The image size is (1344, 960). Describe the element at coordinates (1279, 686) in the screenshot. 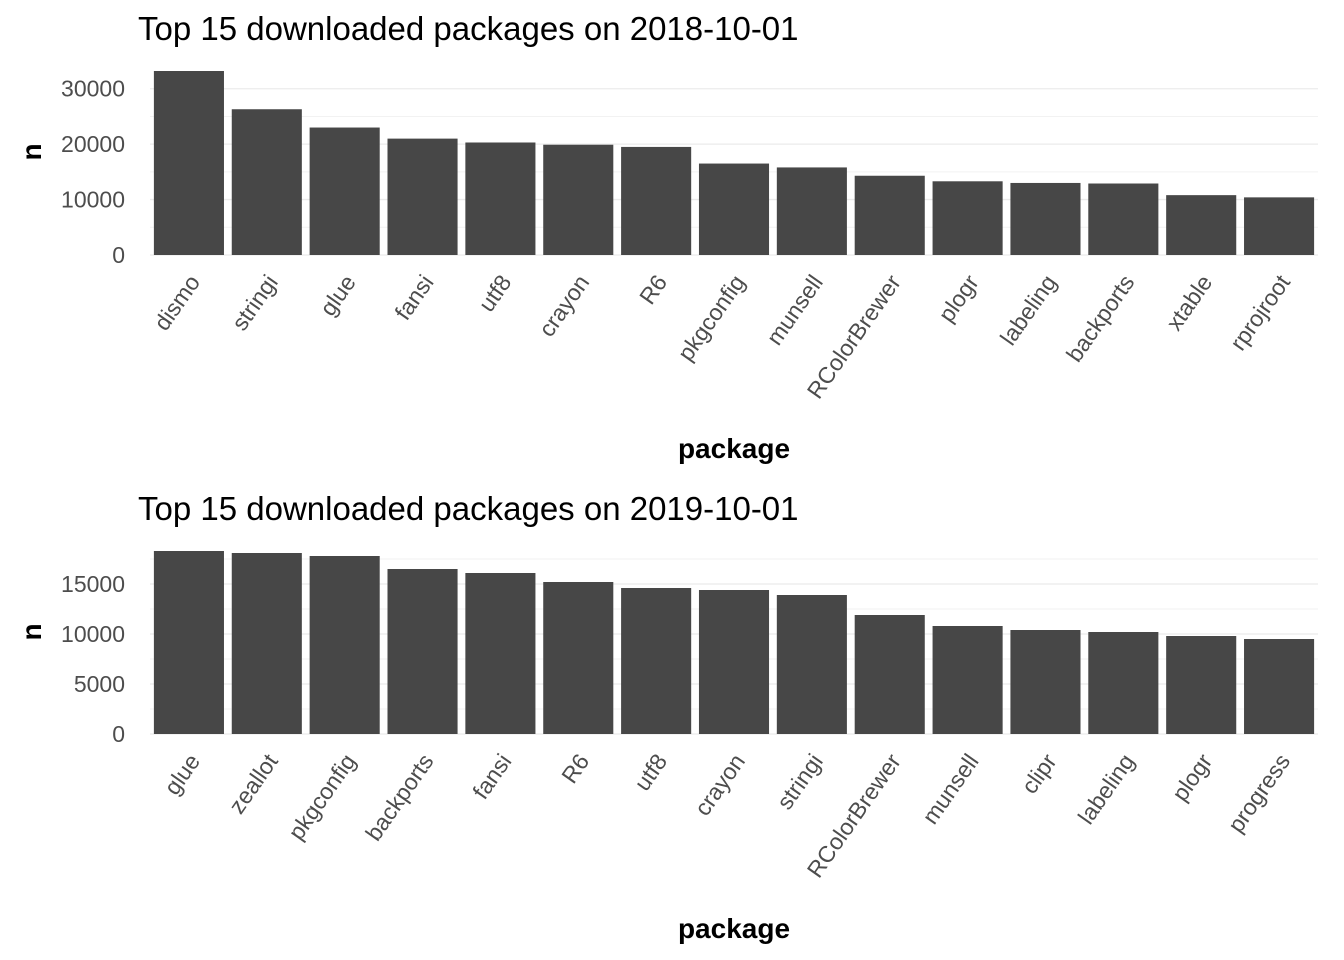

I see `bar-progress` at that location.